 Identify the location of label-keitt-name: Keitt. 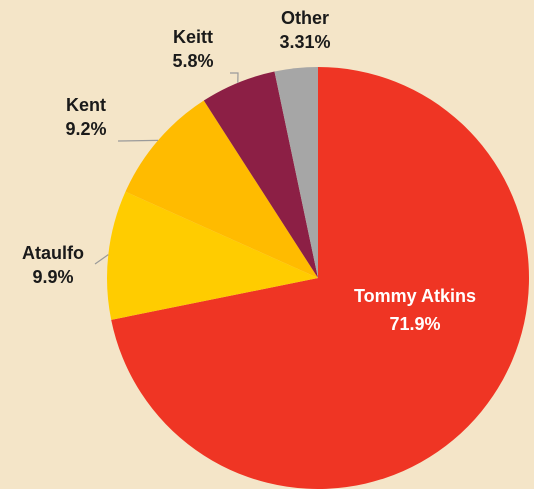
(193, 37).